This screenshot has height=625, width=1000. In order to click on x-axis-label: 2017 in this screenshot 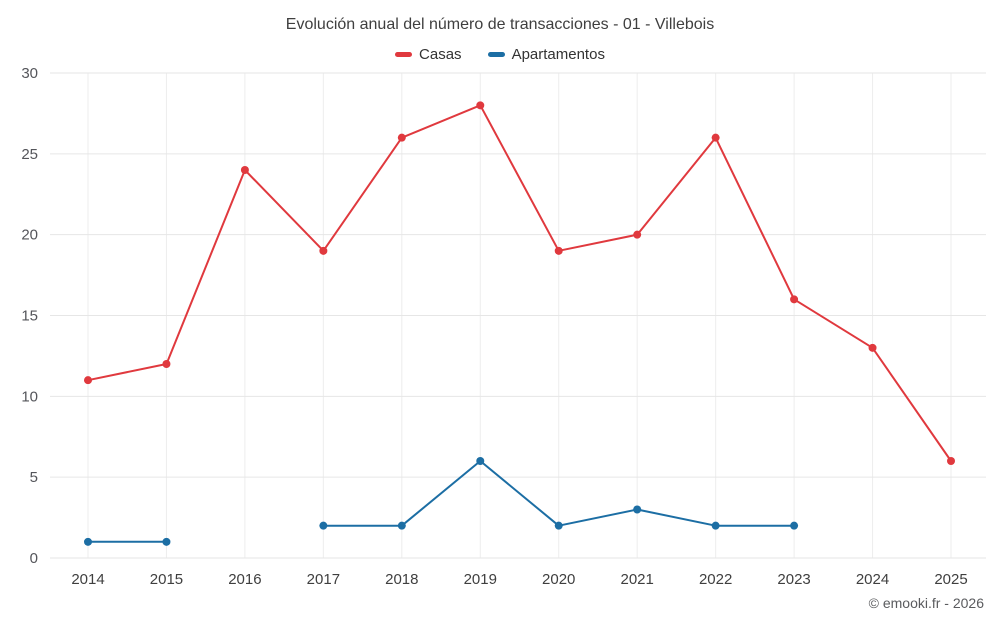, I will do `click(323, 579)`.